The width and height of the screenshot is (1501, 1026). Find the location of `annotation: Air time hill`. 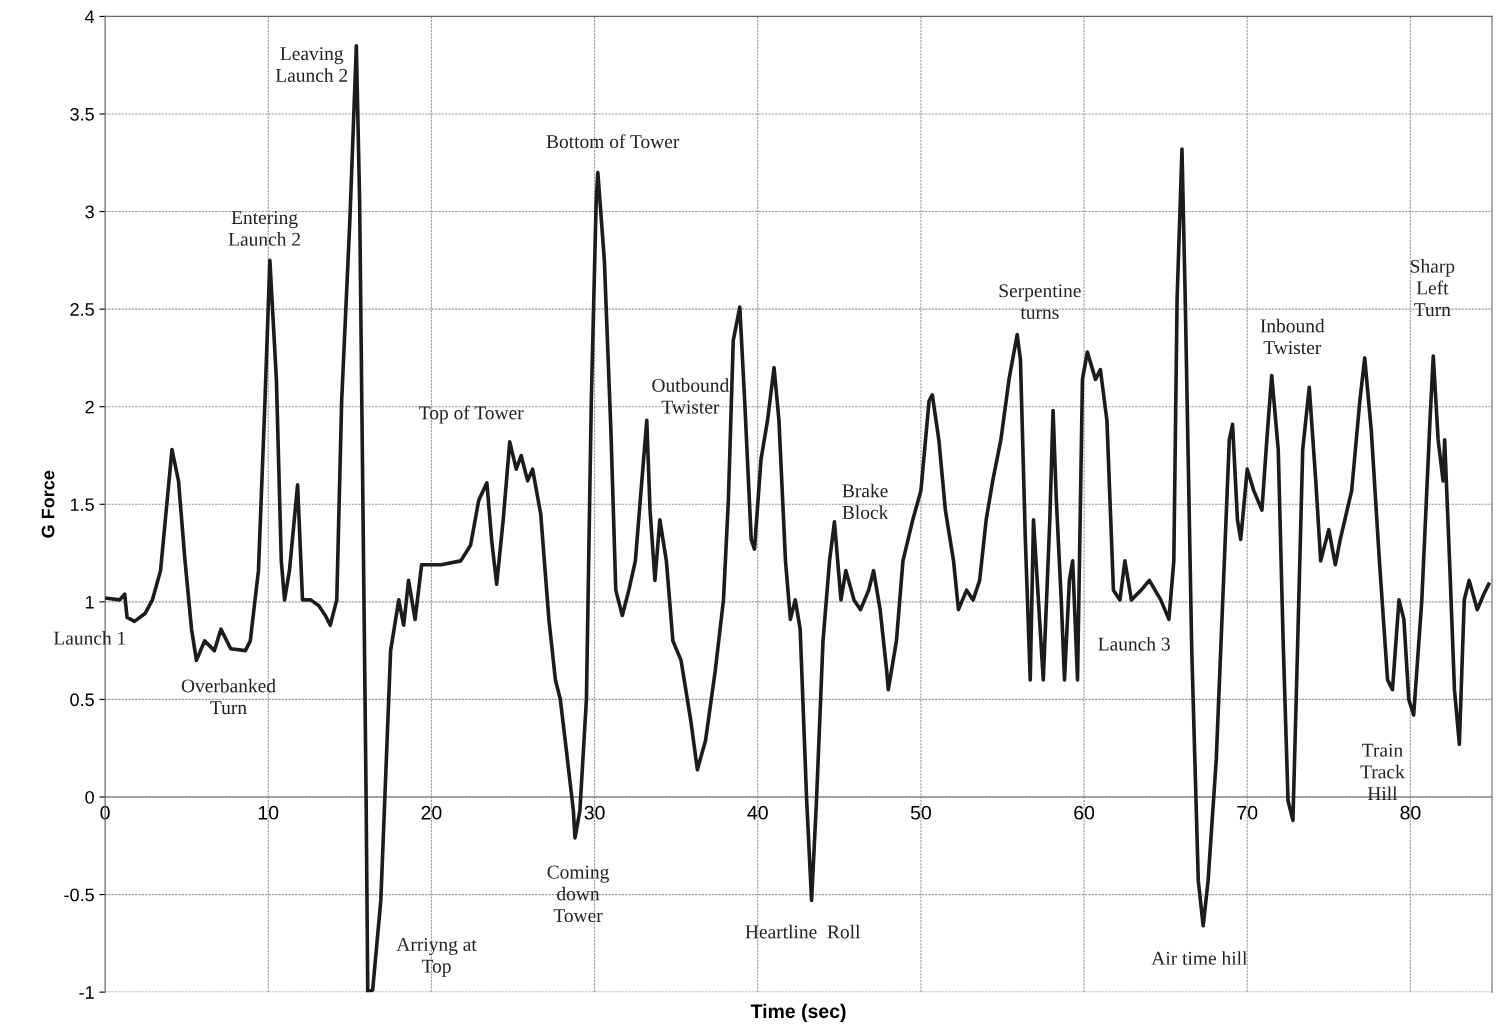

annotation: Air time hill is located at coordinates (1199, 958).